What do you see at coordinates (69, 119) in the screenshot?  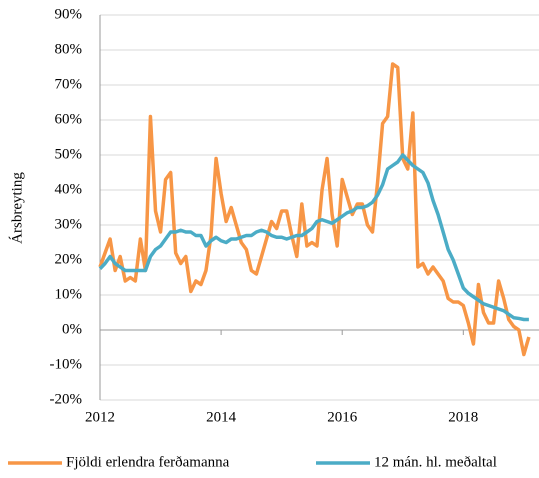 I see `y-tick-label: 60%` at bounding box center [69, 119].